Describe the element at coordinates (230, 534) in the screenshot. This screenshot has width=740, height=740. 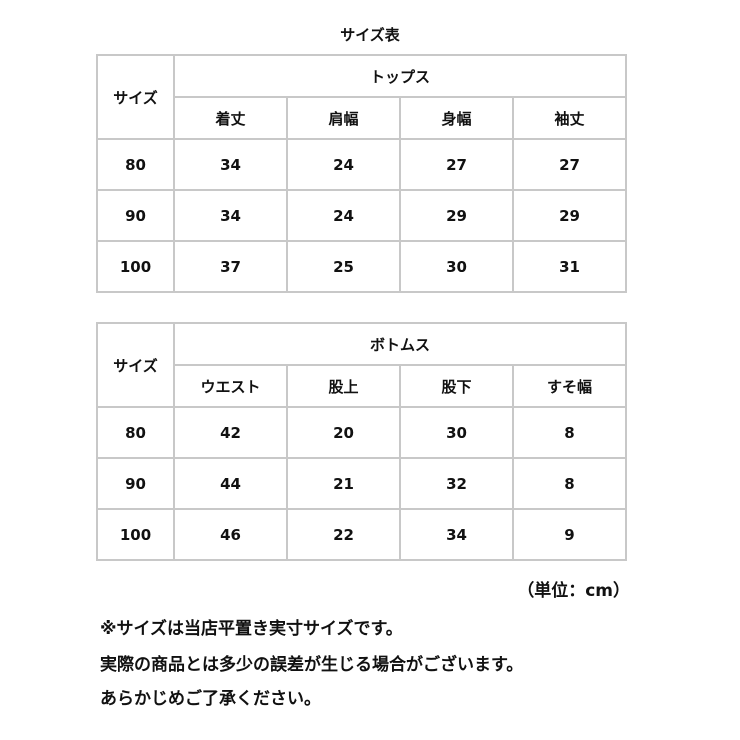
I see `value-cell: 46` at that location.